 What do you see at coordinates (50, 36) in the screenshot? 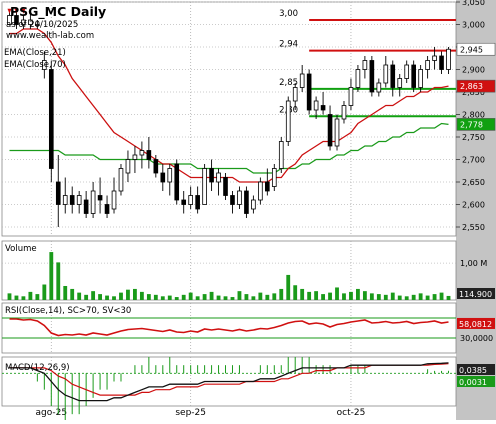
I see `chart-source: www.wealth-lab.com` at bounding box center [50, 36].